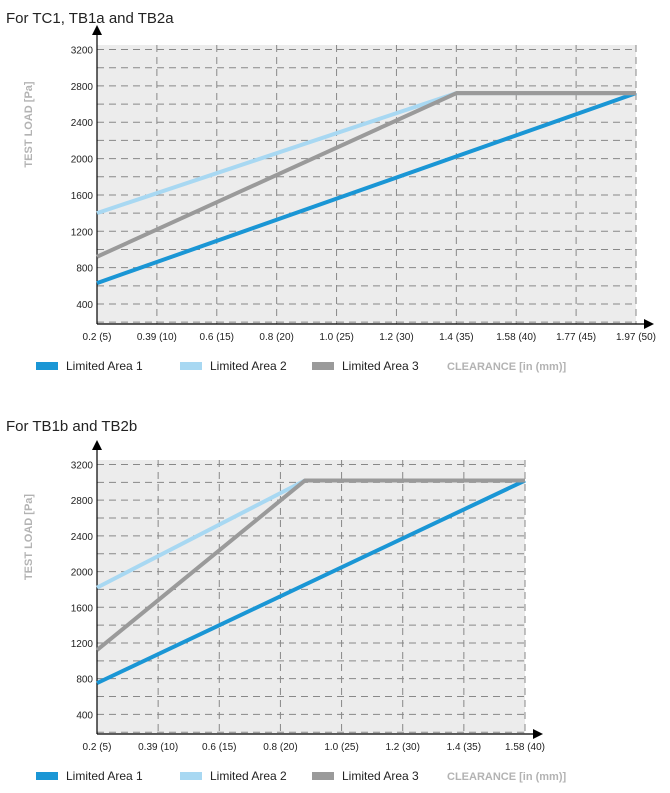  What do you see at coordinates (90, 18) in the screenshot?
I see `chart-1-title: For TC1, TB1a and TB2a` at bounding box center [90, 18].